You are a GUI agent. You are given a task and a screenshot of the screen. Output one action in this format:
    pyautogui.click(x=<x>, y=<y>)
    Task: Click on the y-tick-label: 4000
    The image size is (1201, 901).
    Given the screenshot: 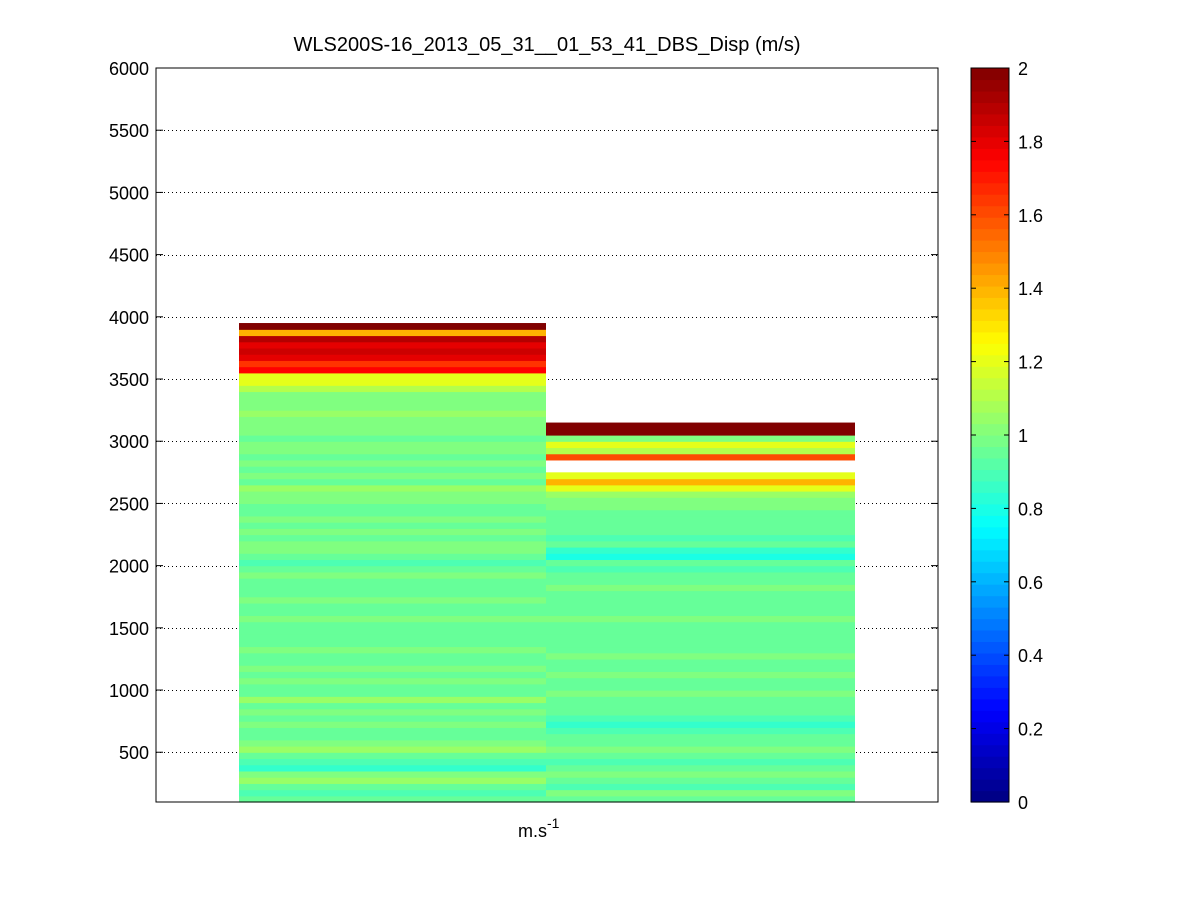 What is the action you would take?
    pyautogui.click(x=129, y=318)
    